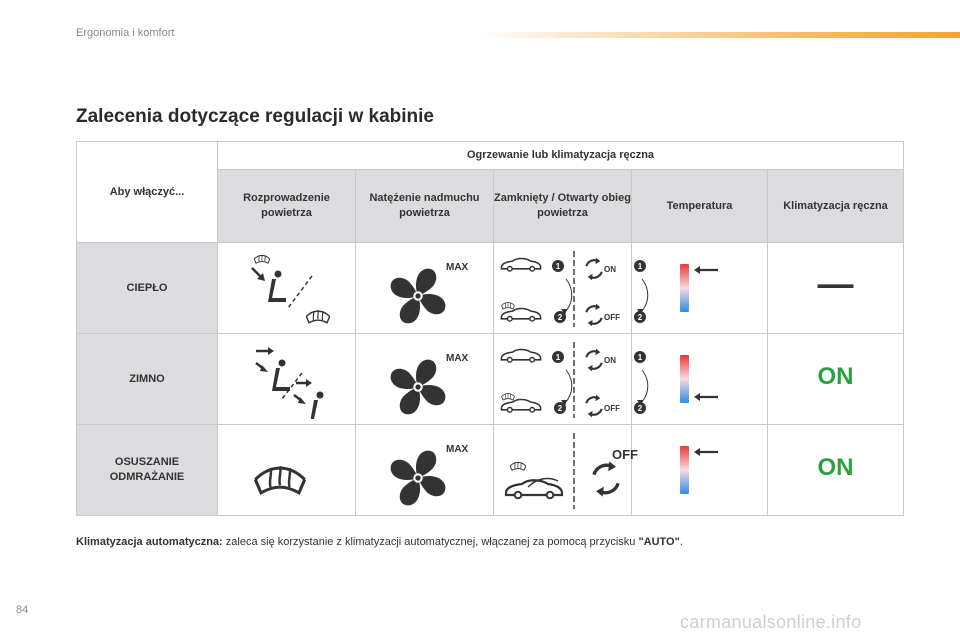 The image size is (960, 640). What do you see at coordinates (147, 288) in the screenshot?
I see `row-label-warm: CIEPŁO` at bounding box center [147, 288].